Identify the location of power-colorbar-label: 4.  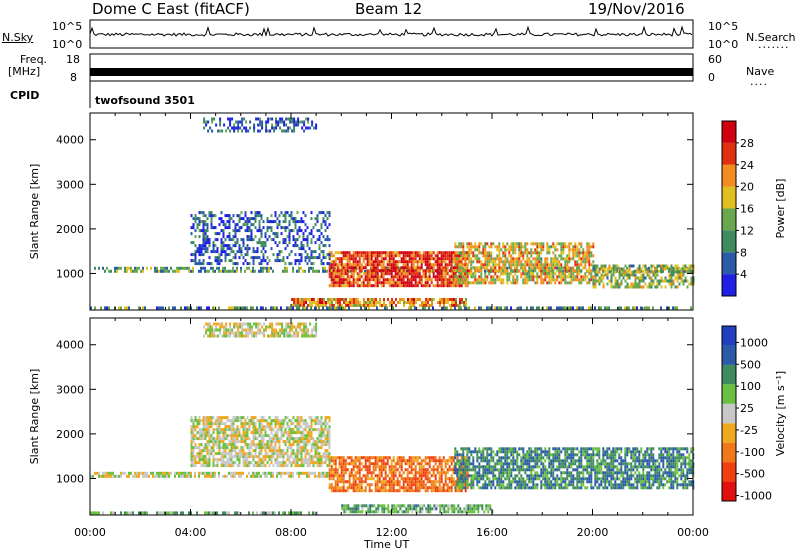
(743, 274).